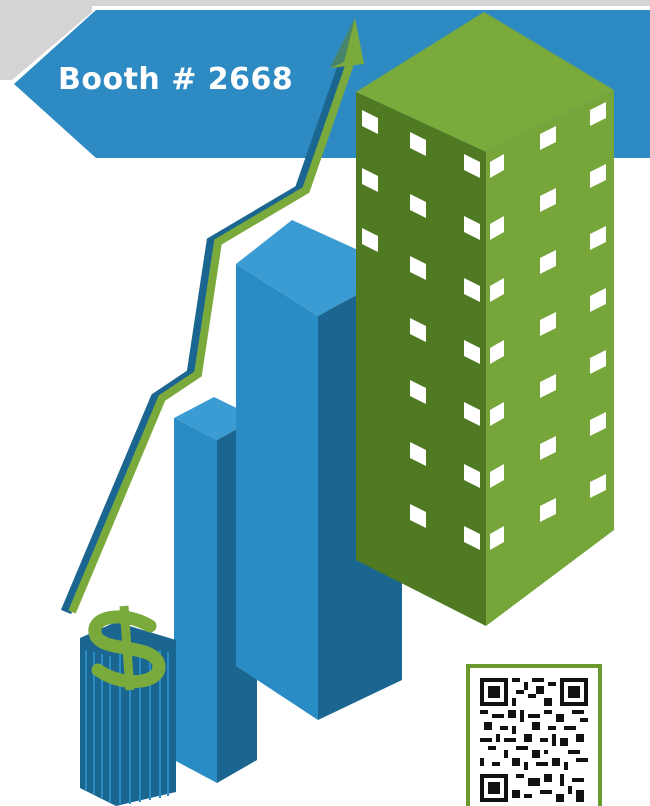 The height and width of the screenshot is (806, 650). Describe the element at coordinates (46, 40) in the screenshot. I see `gray-side-band` at that location.